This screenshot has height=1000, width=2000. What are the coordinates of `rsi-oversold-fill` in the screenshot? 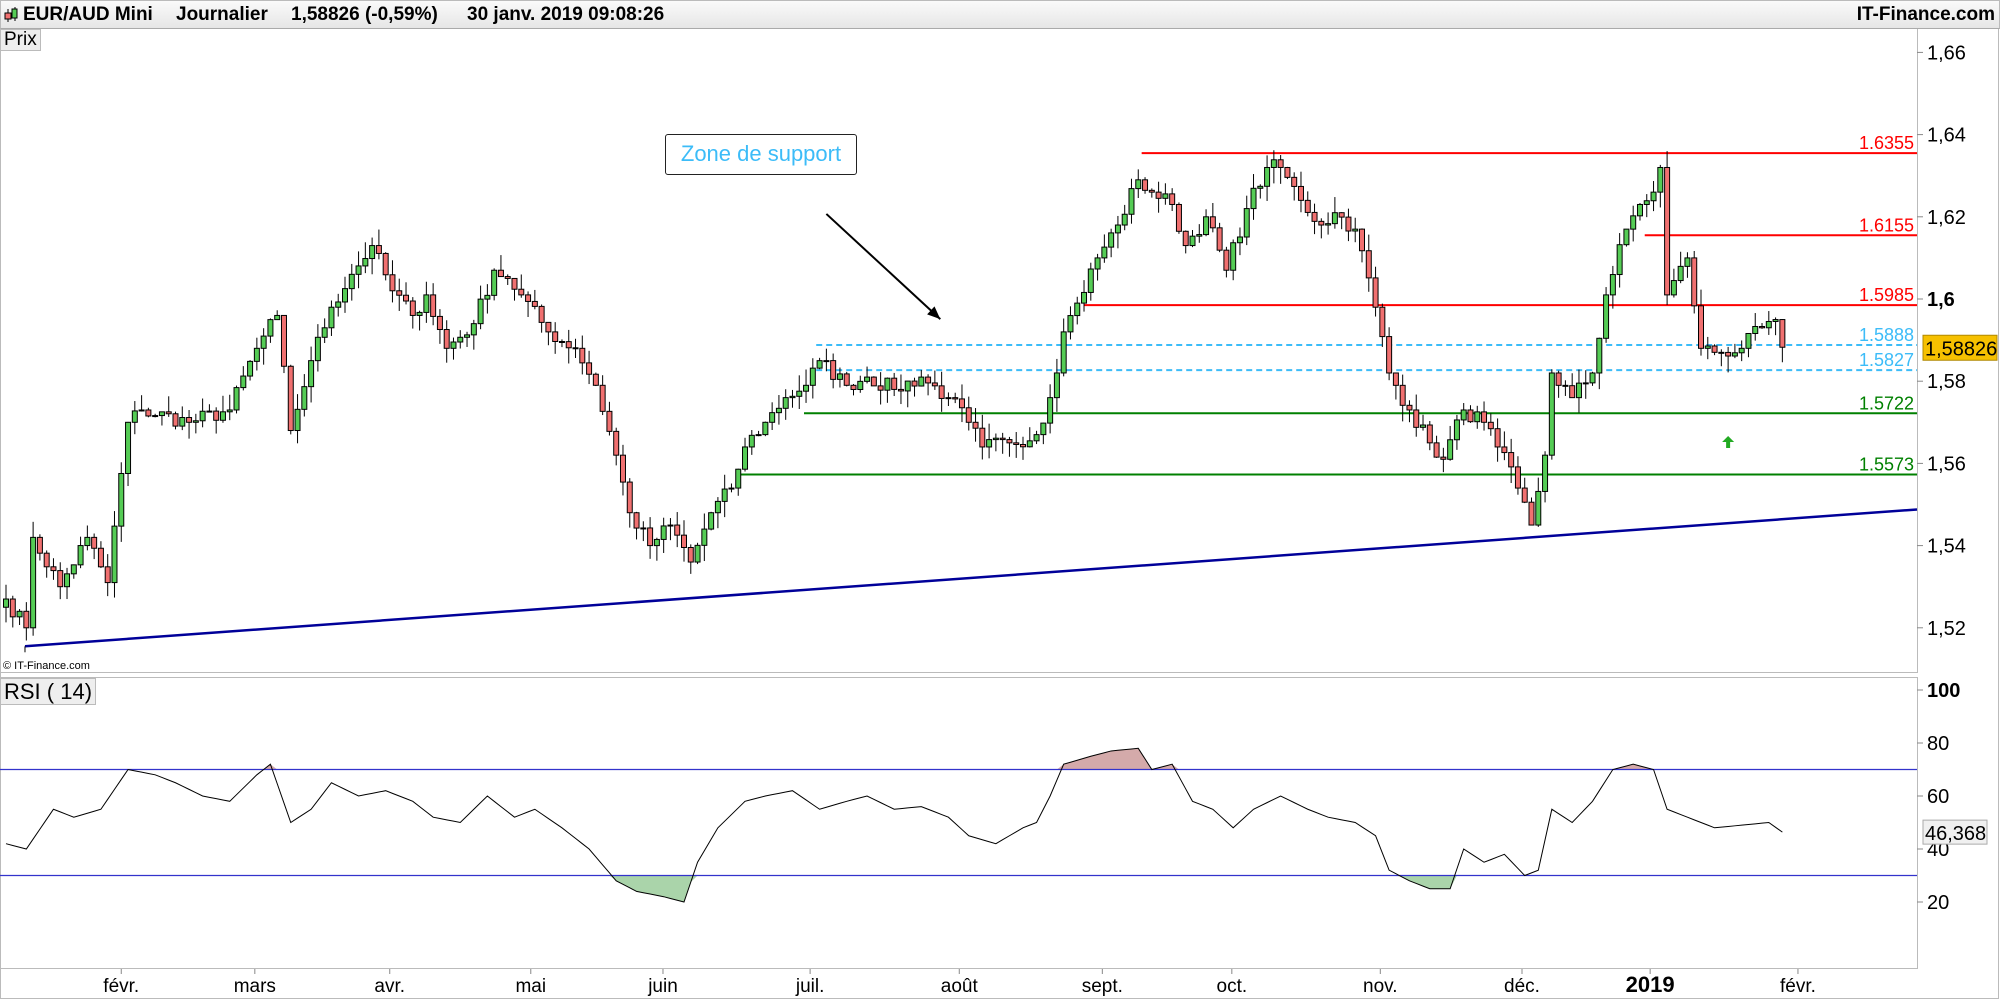 It's located at (1033, 888).